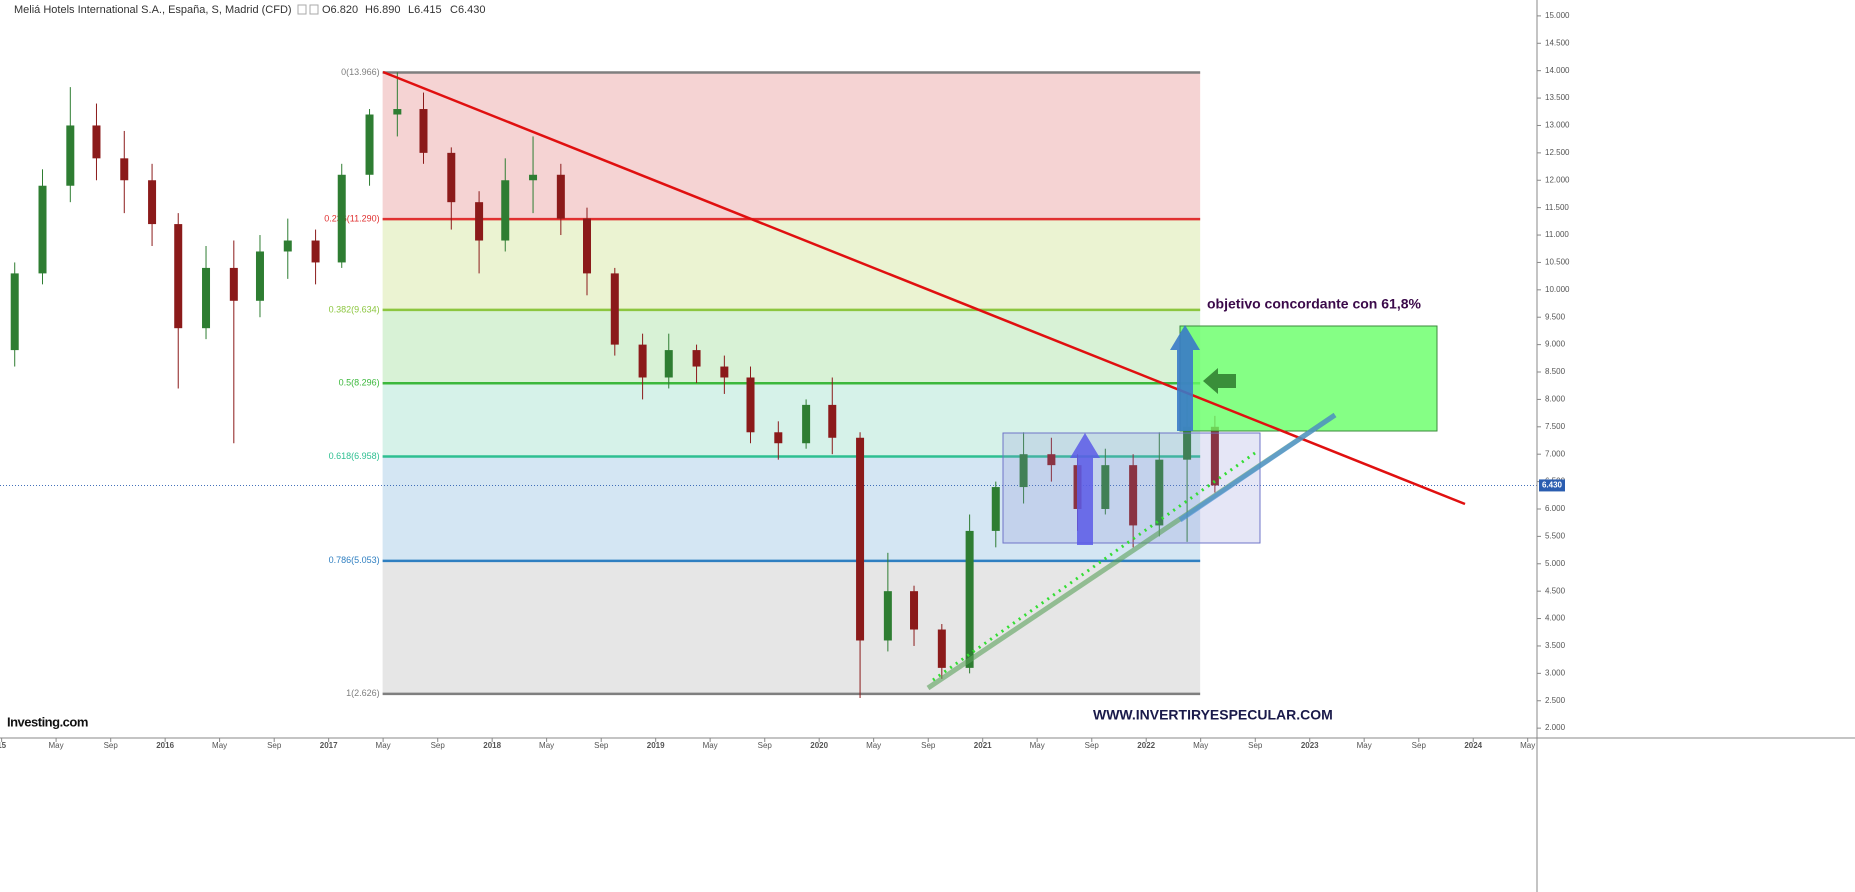 The width and height of the screenshot is (1855, 892). I want to click on y-tick-label: 10.000, so click(1557, 289).